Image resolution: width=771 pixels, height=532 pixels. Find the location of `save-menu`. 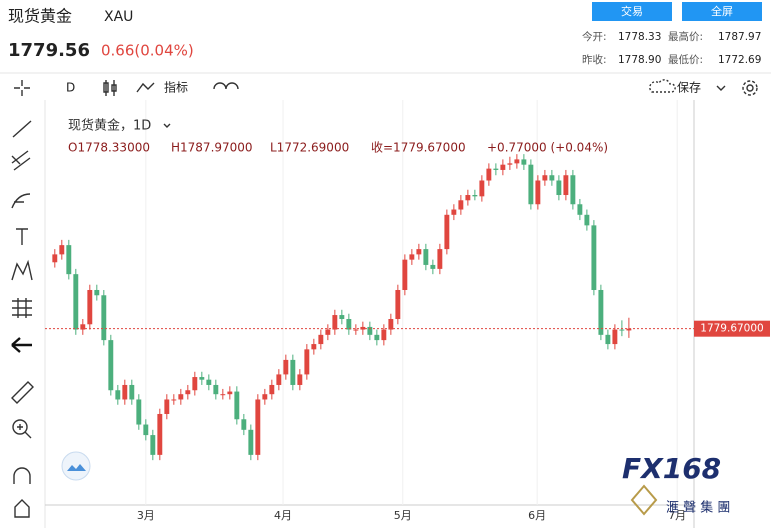

save-menu is located at coordinates (721, 88).